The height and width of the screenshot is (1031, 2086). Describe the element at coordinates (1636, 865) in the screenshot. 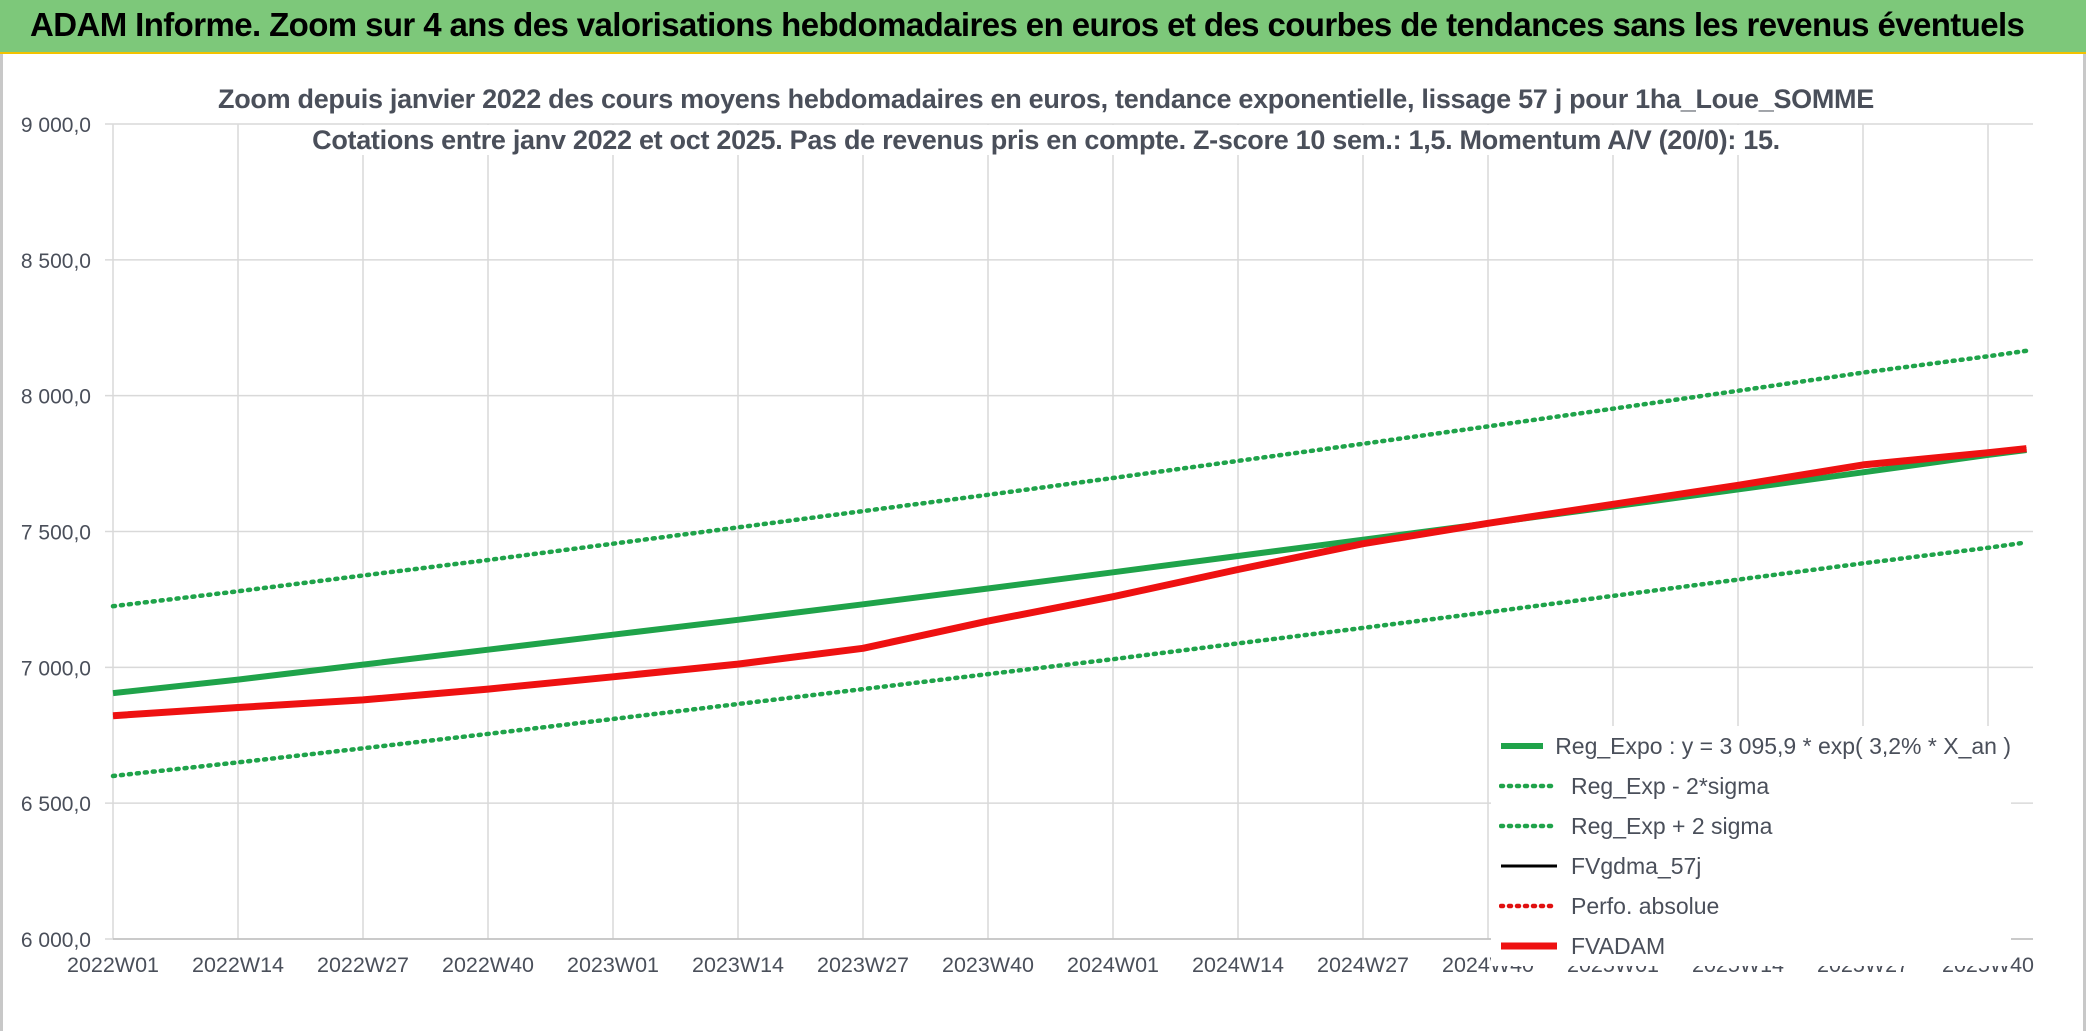

I see `legend-label: FVgdma_57j` at that location.